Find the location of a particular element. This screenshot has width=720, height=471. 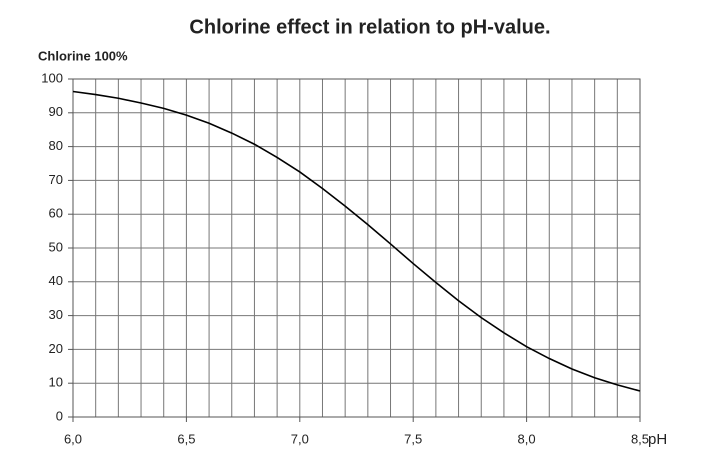

y-tick-label: 100 is located at coordinates (52, 77).